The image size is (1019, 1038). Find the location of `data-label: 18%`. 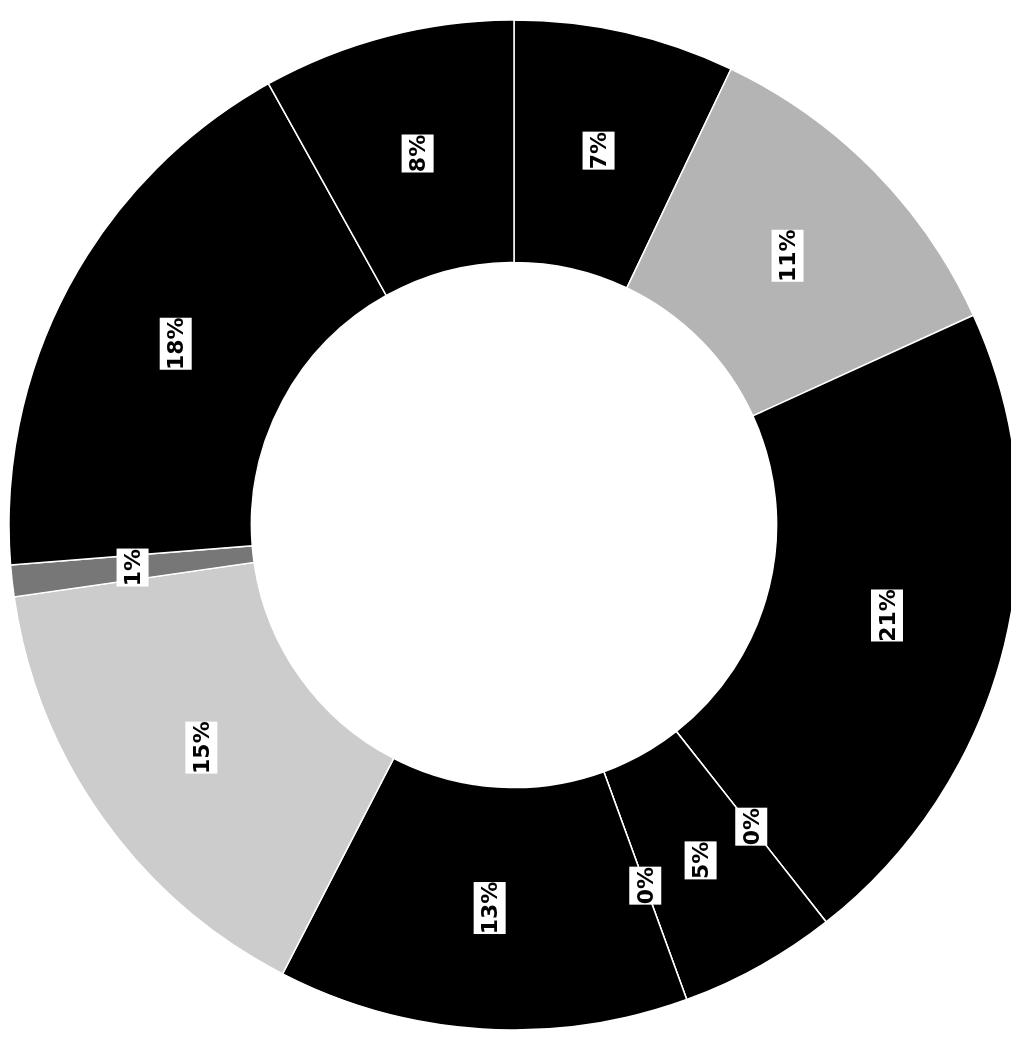

data-label: 18% is located at coordinates (176, 344).